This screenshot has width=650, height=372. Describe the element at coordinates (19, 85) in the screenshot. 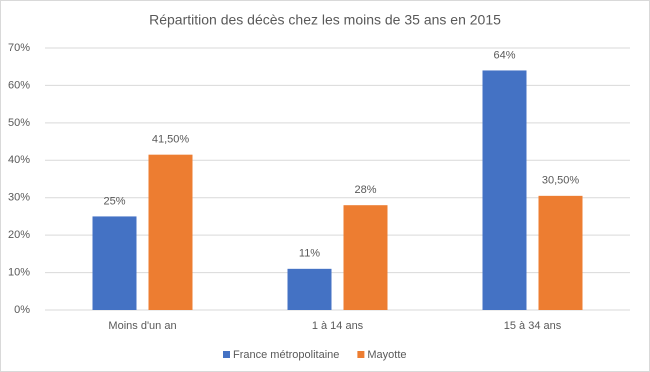

I see `y-tick-label: 60%` at that location.